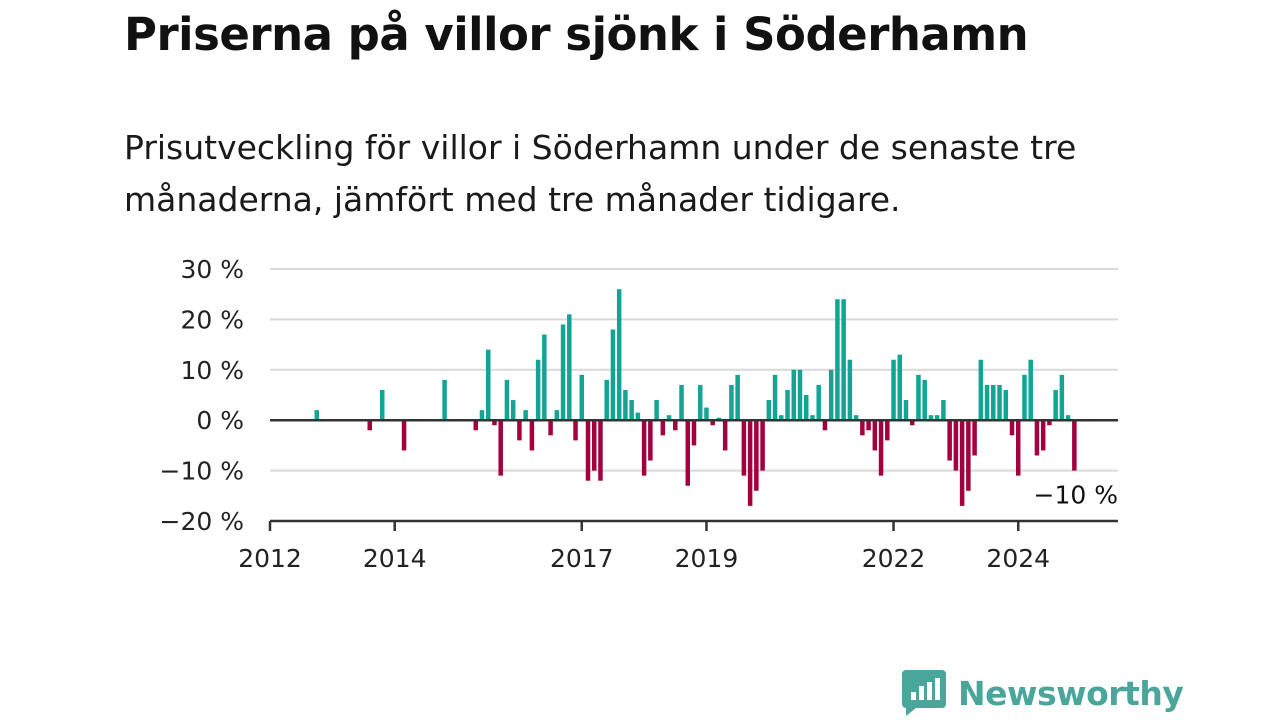 The height and width of the screenshot is (720, 1280). What do you see at coordinates (220, 420) in the screenshot?
I see `y-tick-label: 0 %` at bounding box center [220, 420].